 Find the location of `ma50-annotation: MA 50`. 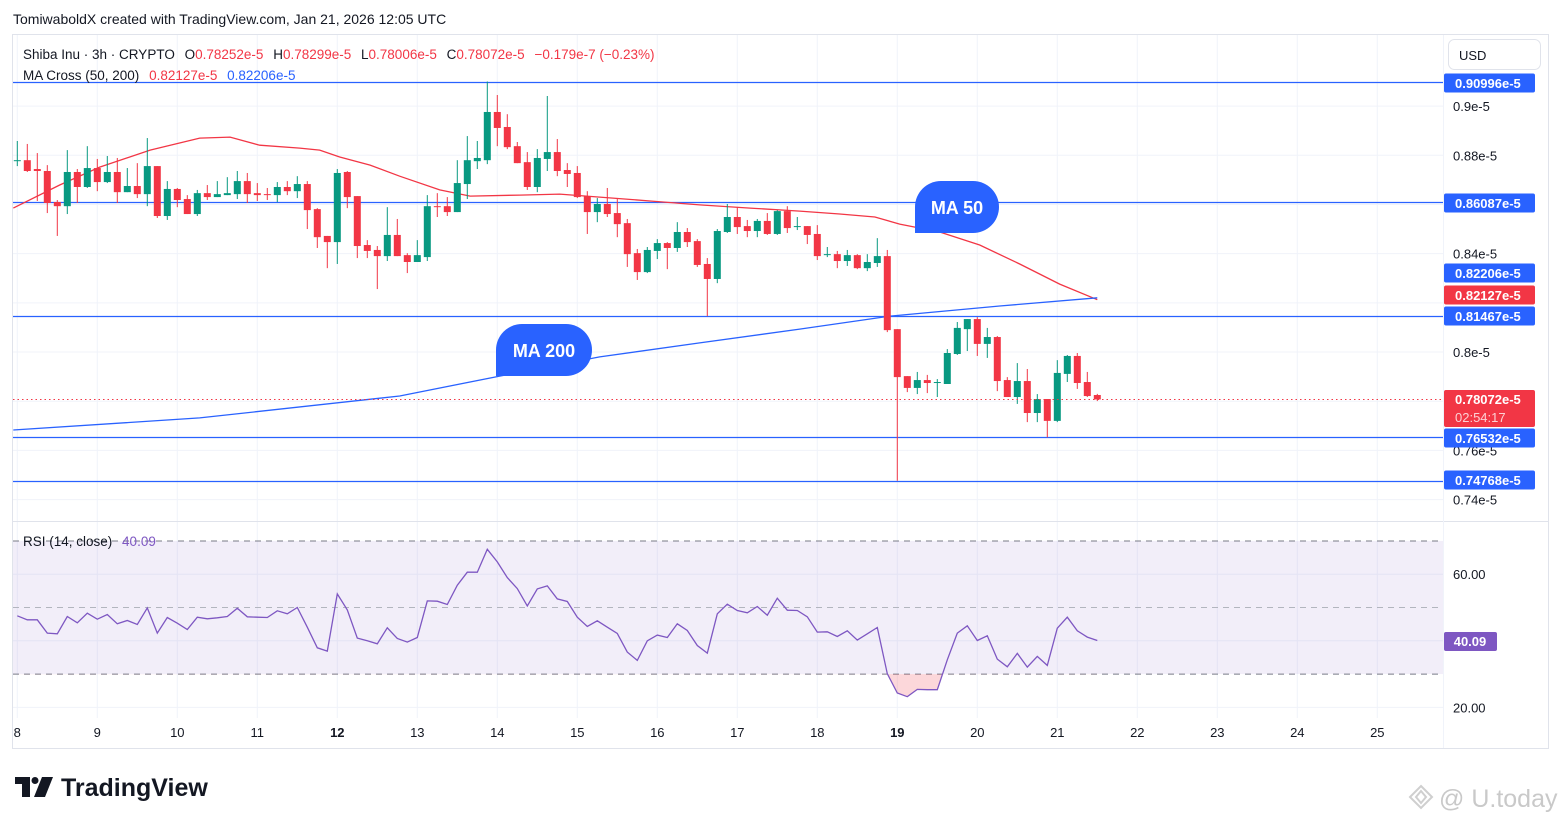

ma50-annotation: MA 50 is located at coordinates (957, 207).